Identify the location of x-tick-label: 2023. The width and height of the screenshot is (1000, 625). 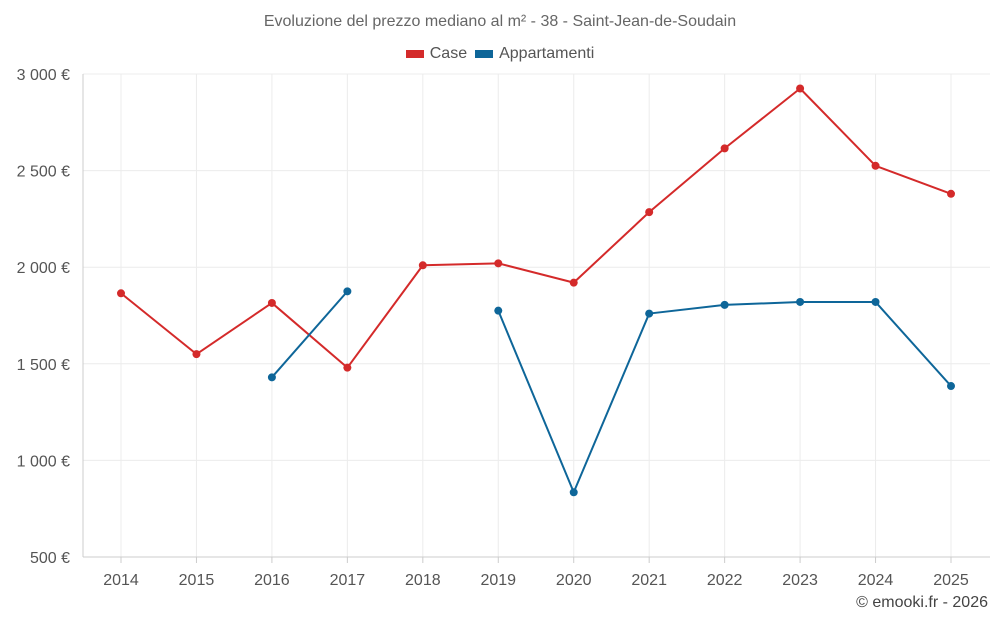
(800, 580).